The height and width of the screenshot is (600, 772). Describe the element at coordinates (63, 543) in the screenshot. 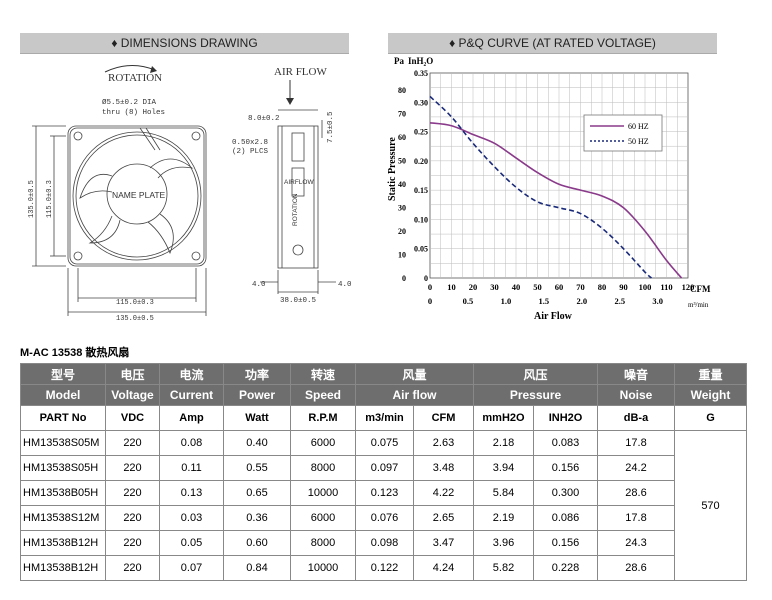

I see `part-number-cell: HM13538B12H` at that location.